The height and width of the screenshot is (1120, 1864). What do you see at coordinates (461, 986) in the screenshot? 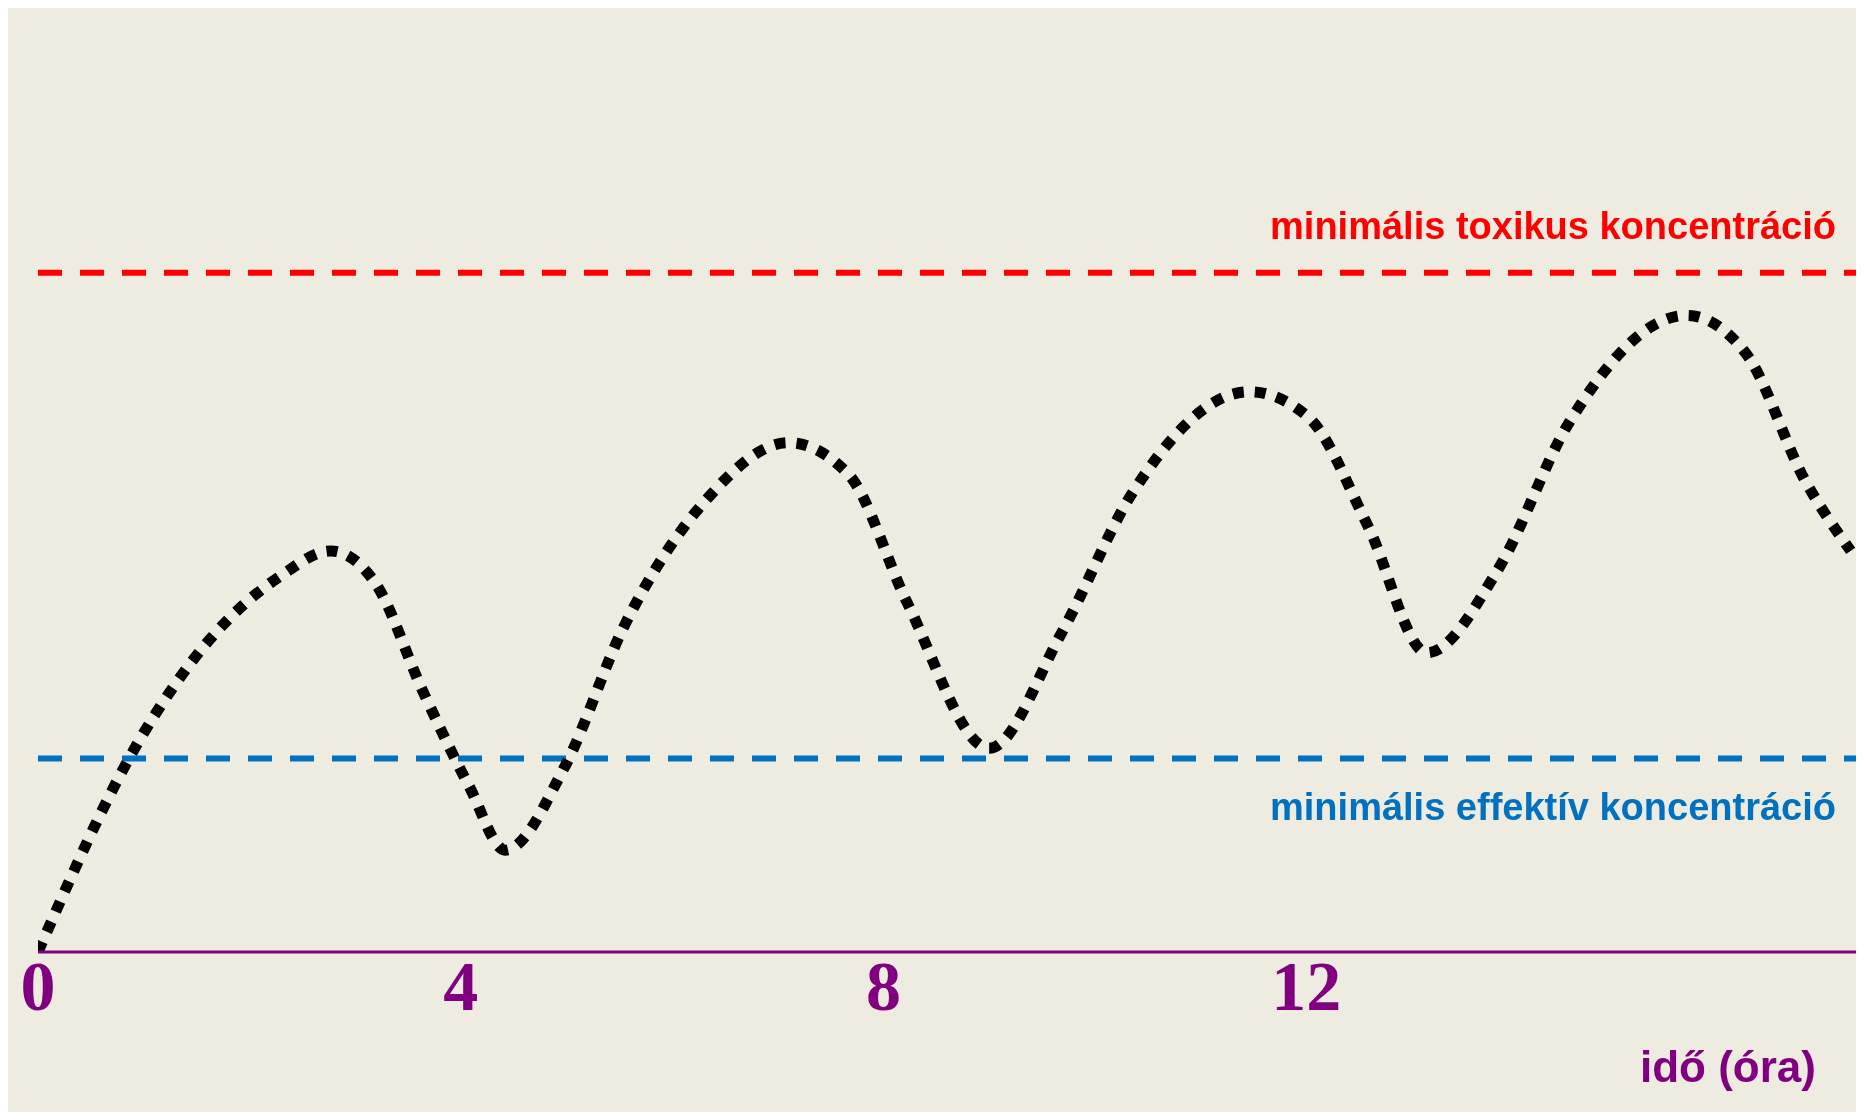
I see `x-tick-label: 4` at bounding box center [461, 986].